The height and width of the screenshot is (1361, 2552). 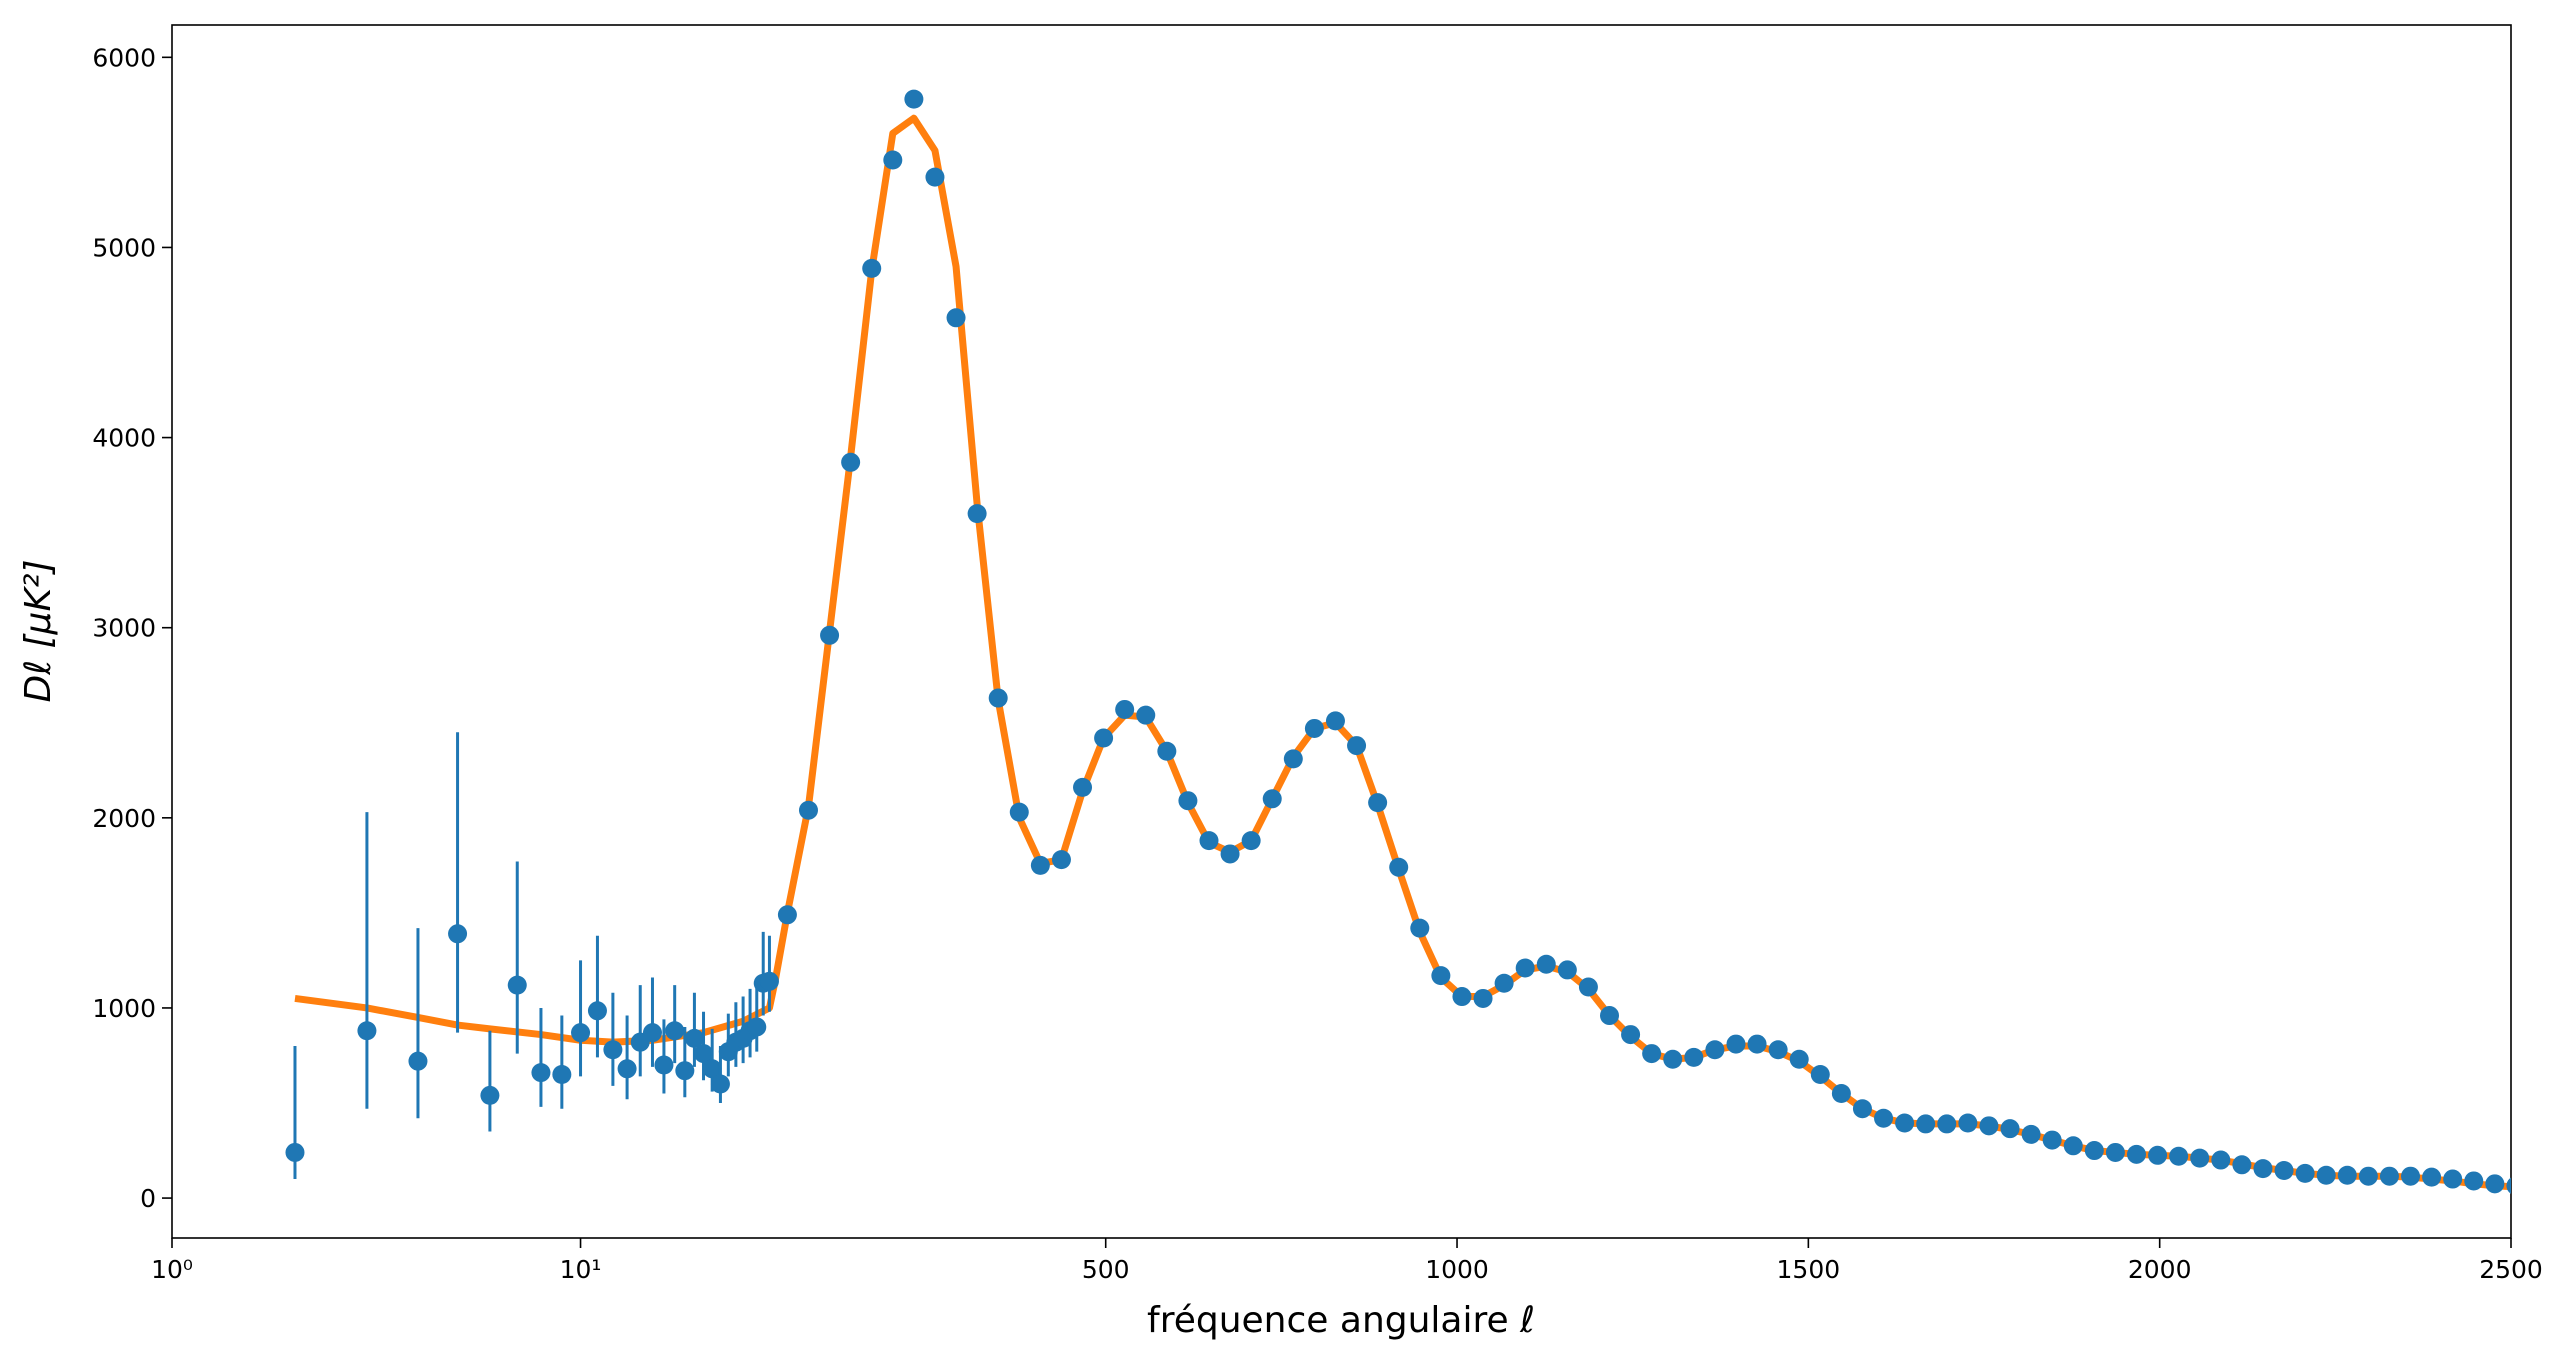 What do you see at coordinates (148, 1198) in the screenshot?
I see `y-tick-label: 0` at bounding box center [148, 1198].